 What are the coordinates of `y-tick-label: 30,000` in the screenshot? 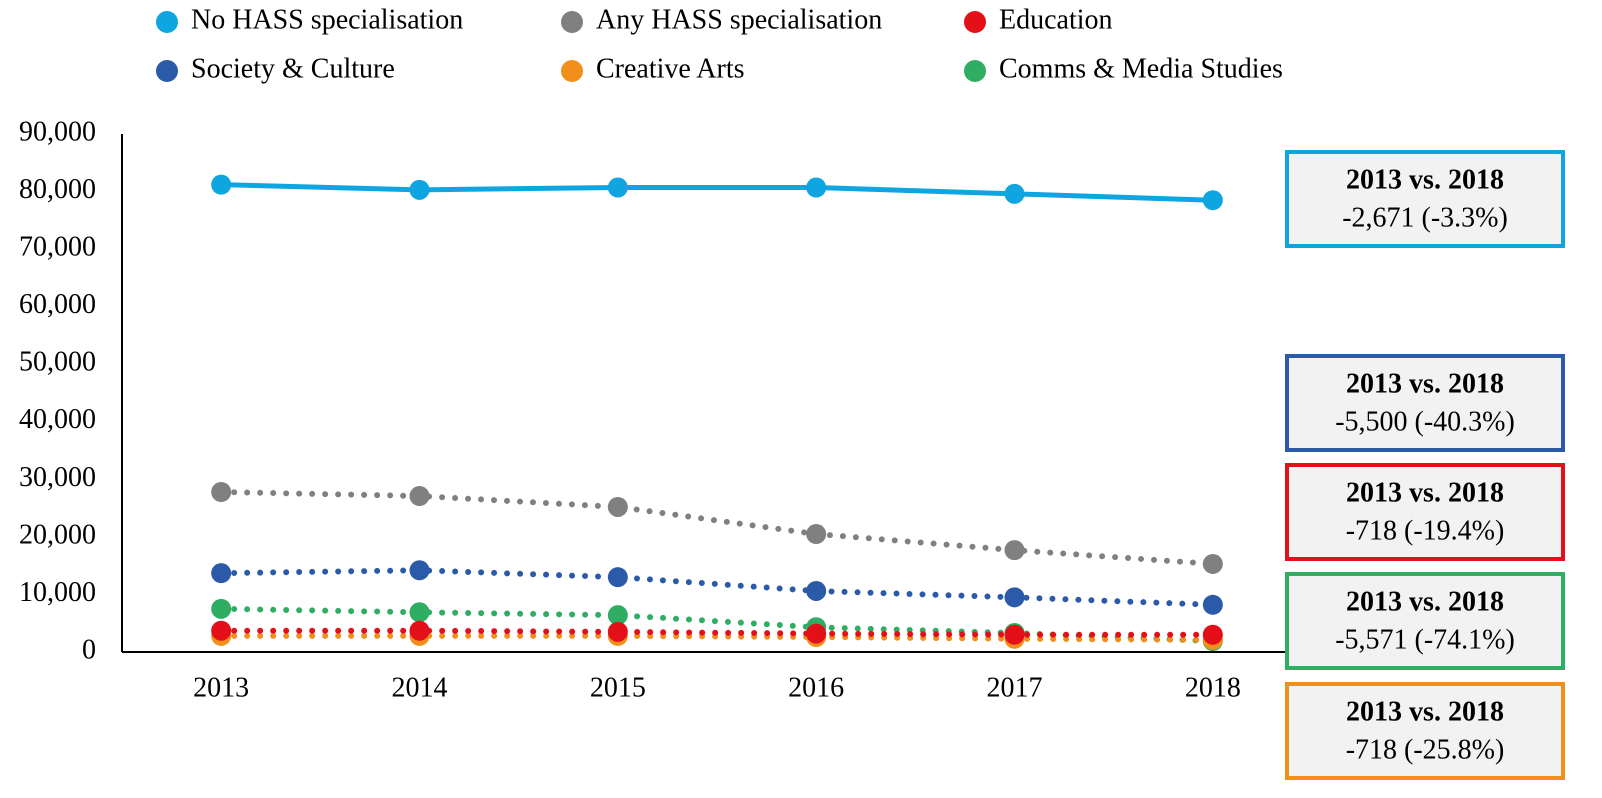 It's located at (57, 477).